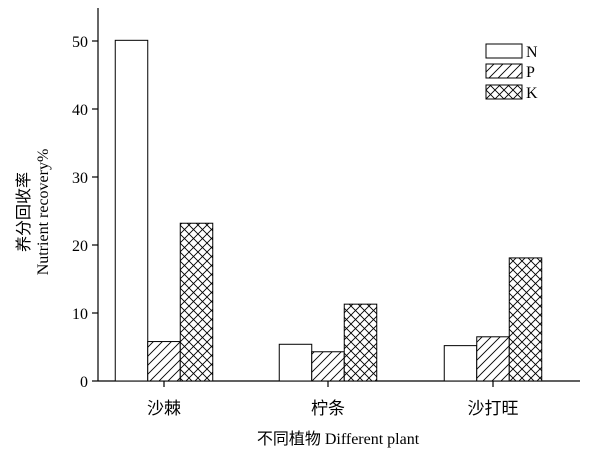 This screenshot has width=589, height=458. I want to click on y-tick-label: 20, so click(80, 246).